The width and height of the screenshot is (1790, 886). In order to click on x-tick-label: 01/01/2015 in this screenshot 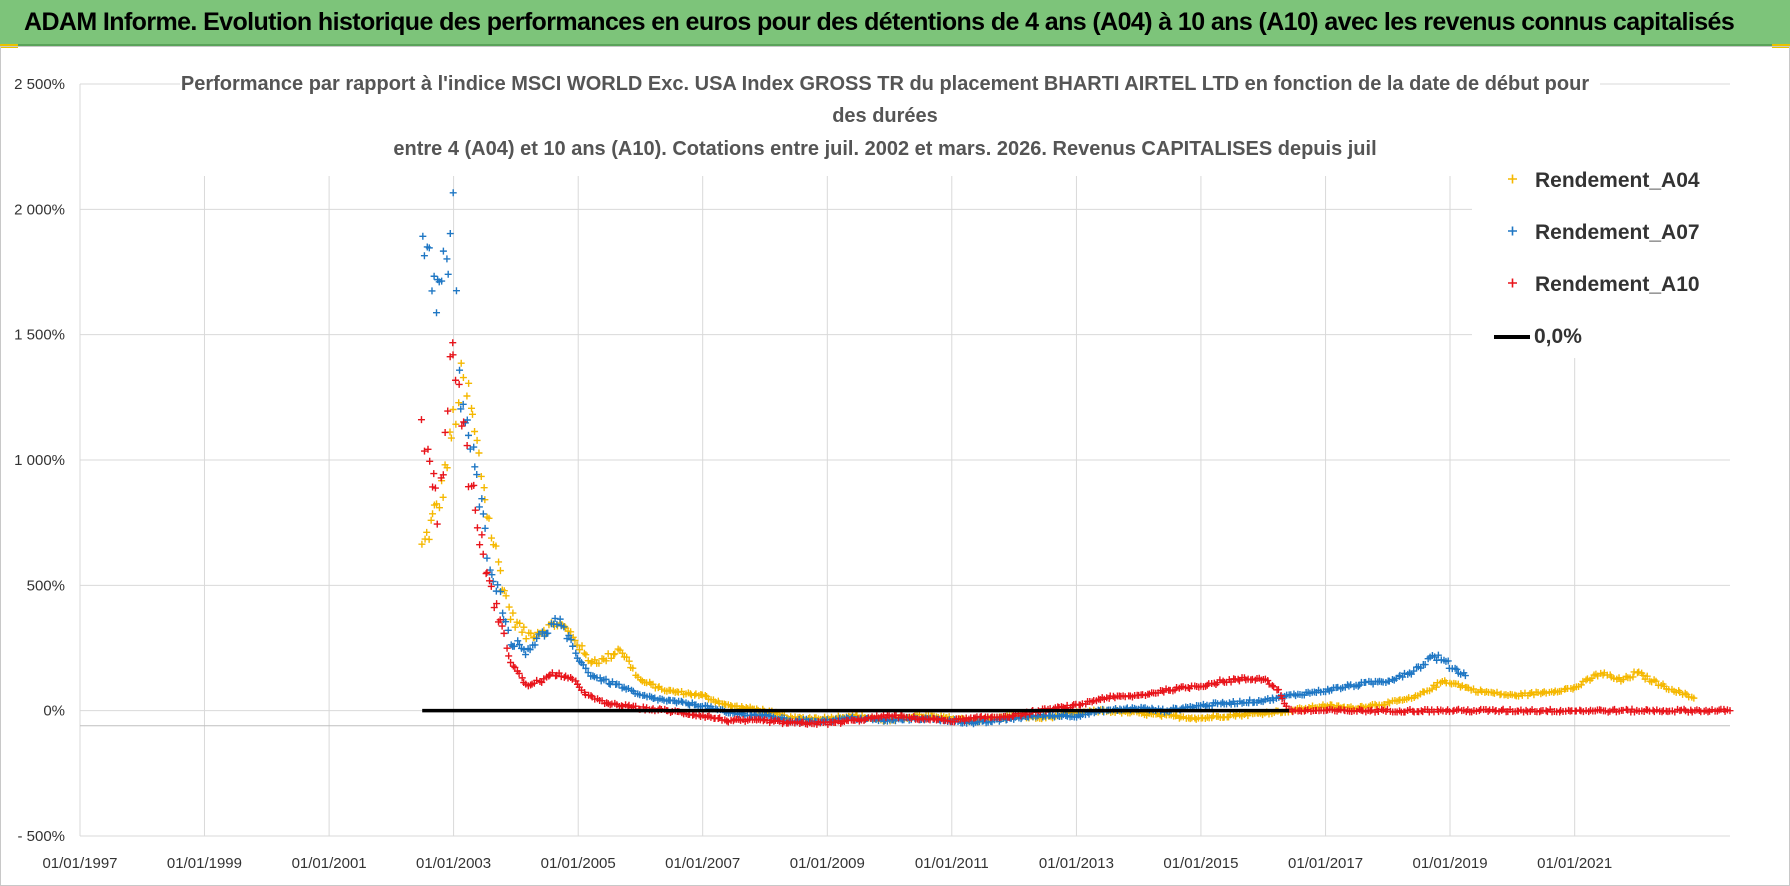, I will do `click(1200, 863)`.